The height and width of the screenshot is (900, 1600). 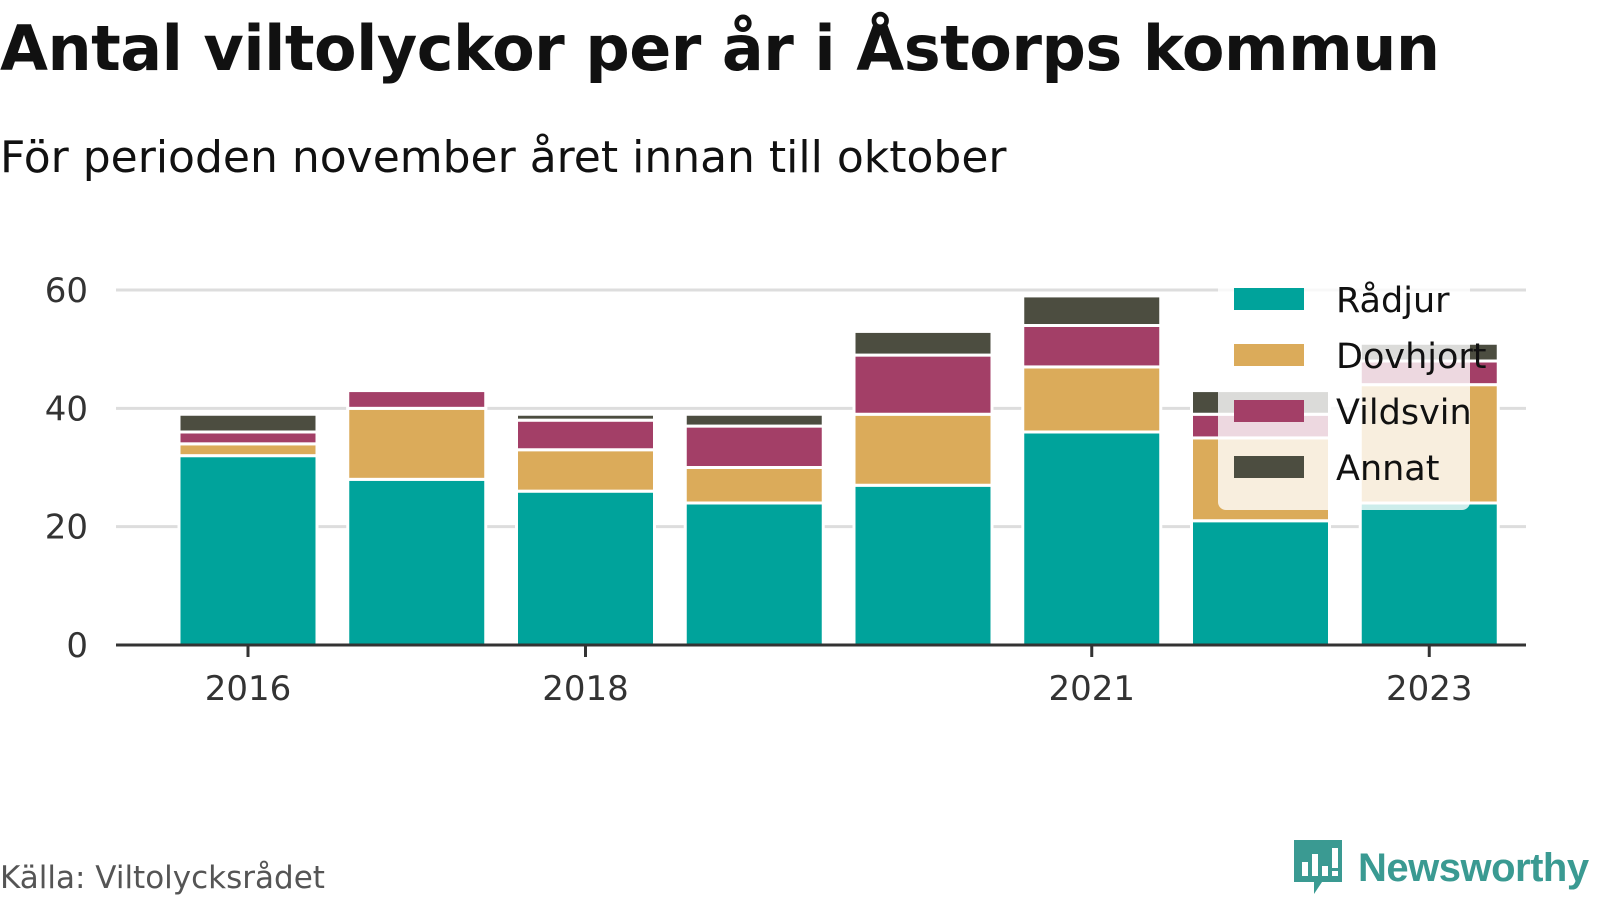 I want to click on y-tick-label: 60, so click(x=66, y=291).